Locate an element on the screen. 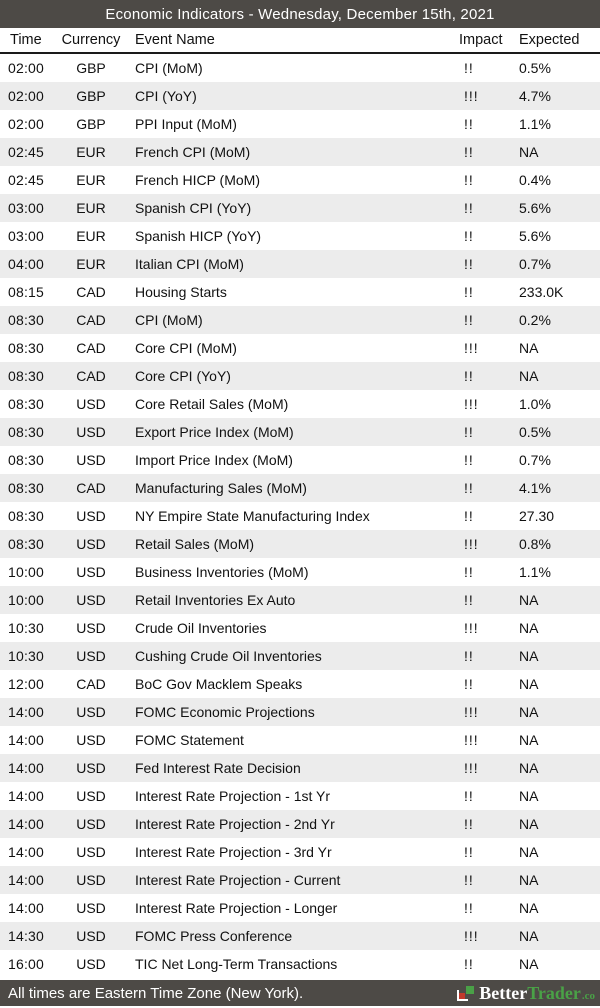  column-header-expected: Expected is located at coordinates (549, 40).